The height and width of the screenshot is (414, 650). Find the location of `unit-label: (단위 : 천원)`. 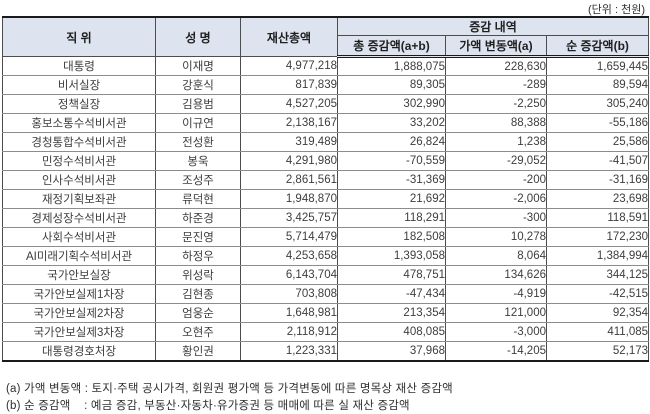

unit-label: (단위 : 천원) is located at coordinates (616, 10).